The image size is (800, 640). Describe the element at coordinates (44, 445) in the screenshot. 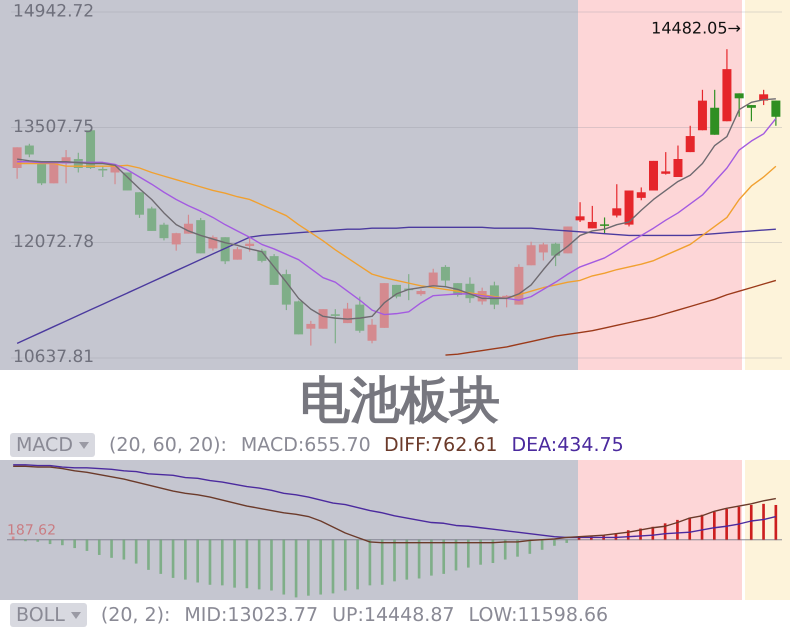

I see `chart-title: MACD` at that location.